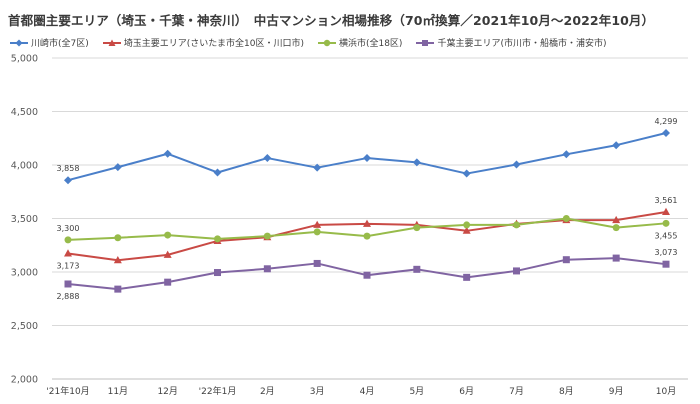  I want to click on x-tick-label: 6月, so click(466, 391).